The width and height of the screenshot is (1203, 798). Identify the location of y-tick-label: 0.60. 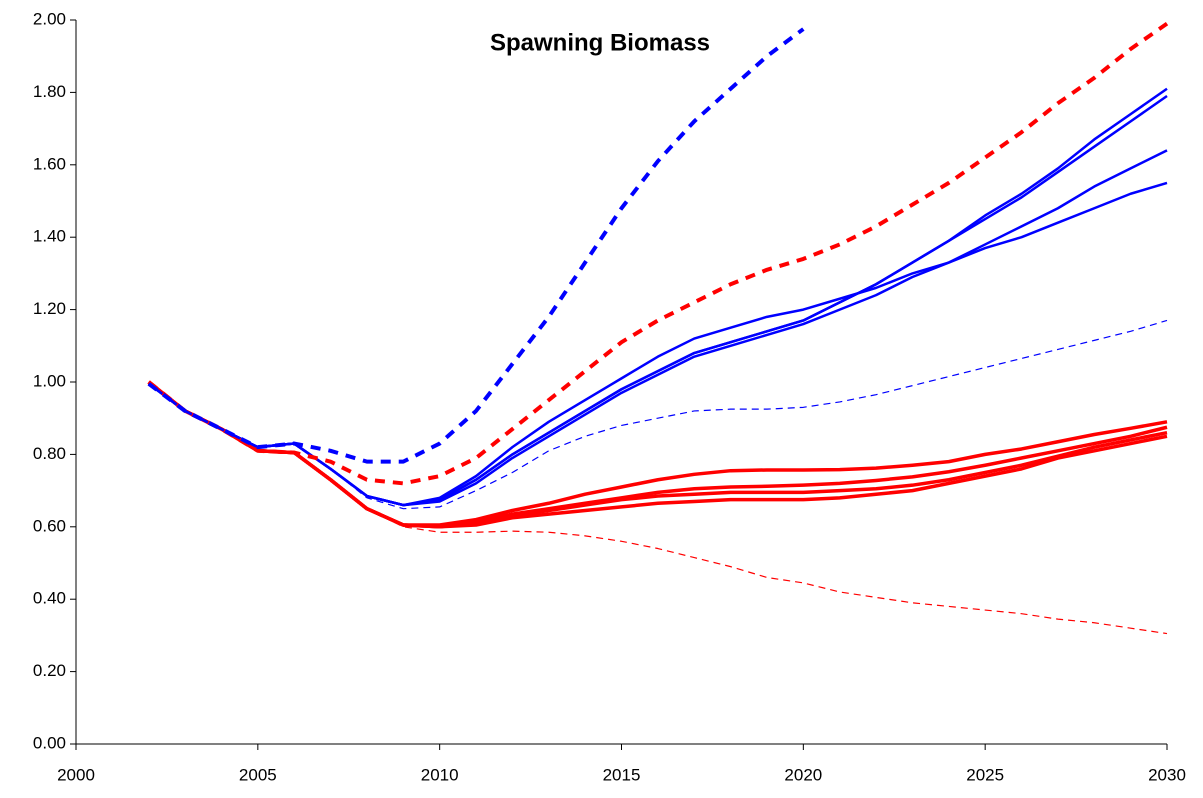
(49, 525).